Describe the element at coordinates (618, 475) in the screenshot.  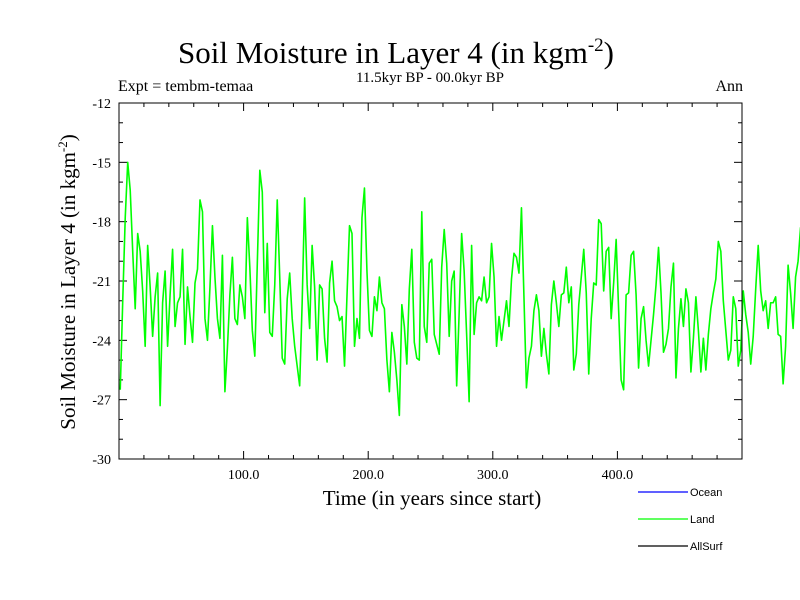
I see `x-tick-label: 400.0` at that location.